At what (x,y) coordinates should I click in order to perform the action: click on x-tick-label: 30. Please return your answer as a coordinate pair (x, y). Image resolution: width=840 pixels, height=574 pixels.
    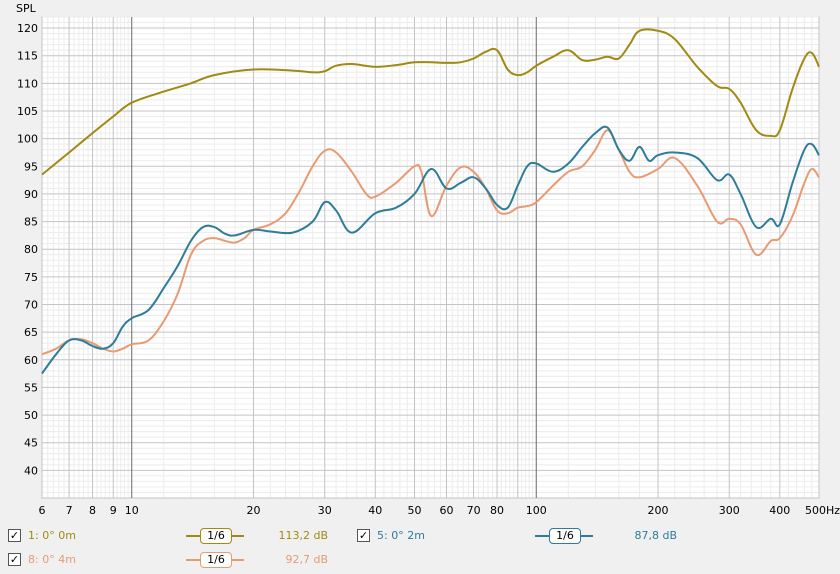
    Looking at the image, I should click on (325, 510).